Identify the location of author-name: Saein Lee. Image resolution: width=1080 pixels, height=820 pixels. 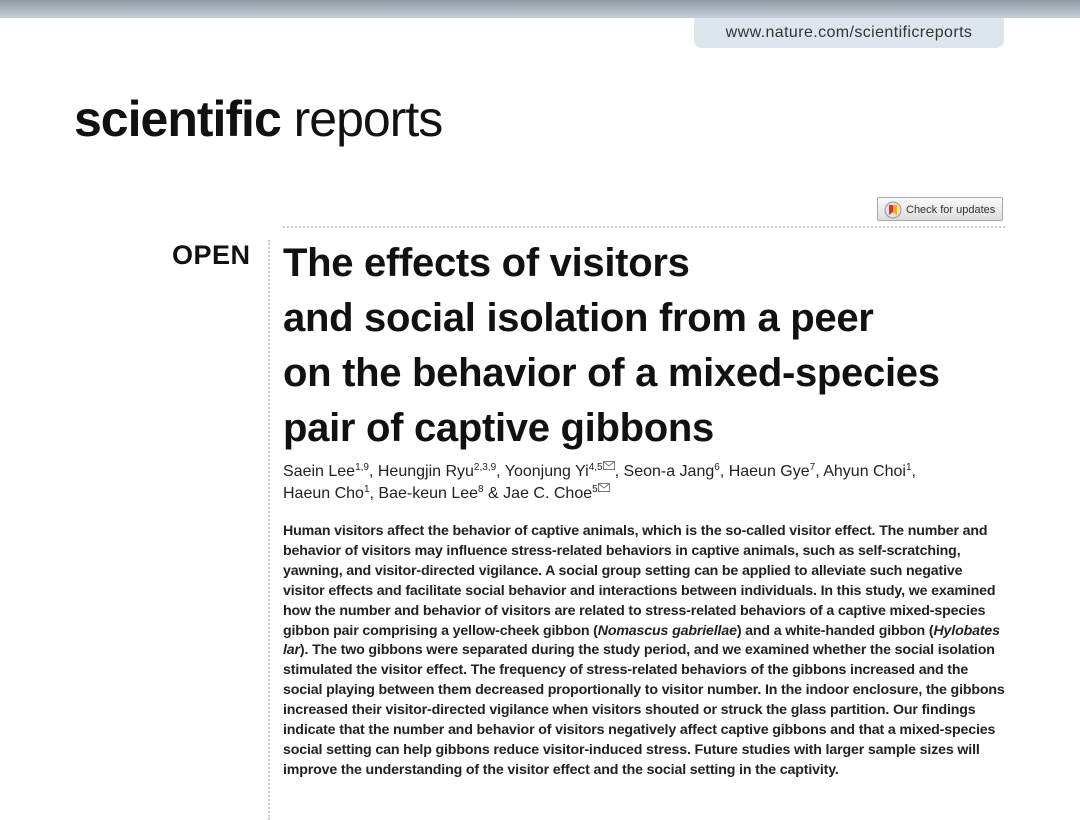
(319, 471).